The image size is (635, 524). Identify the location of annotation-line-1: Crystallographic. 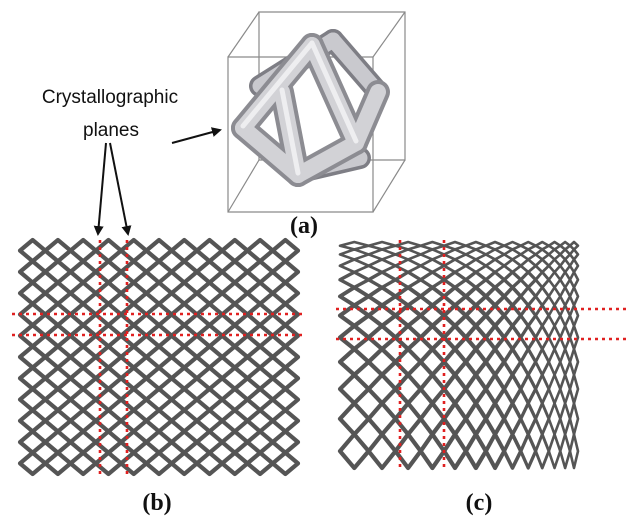
(110, 97).